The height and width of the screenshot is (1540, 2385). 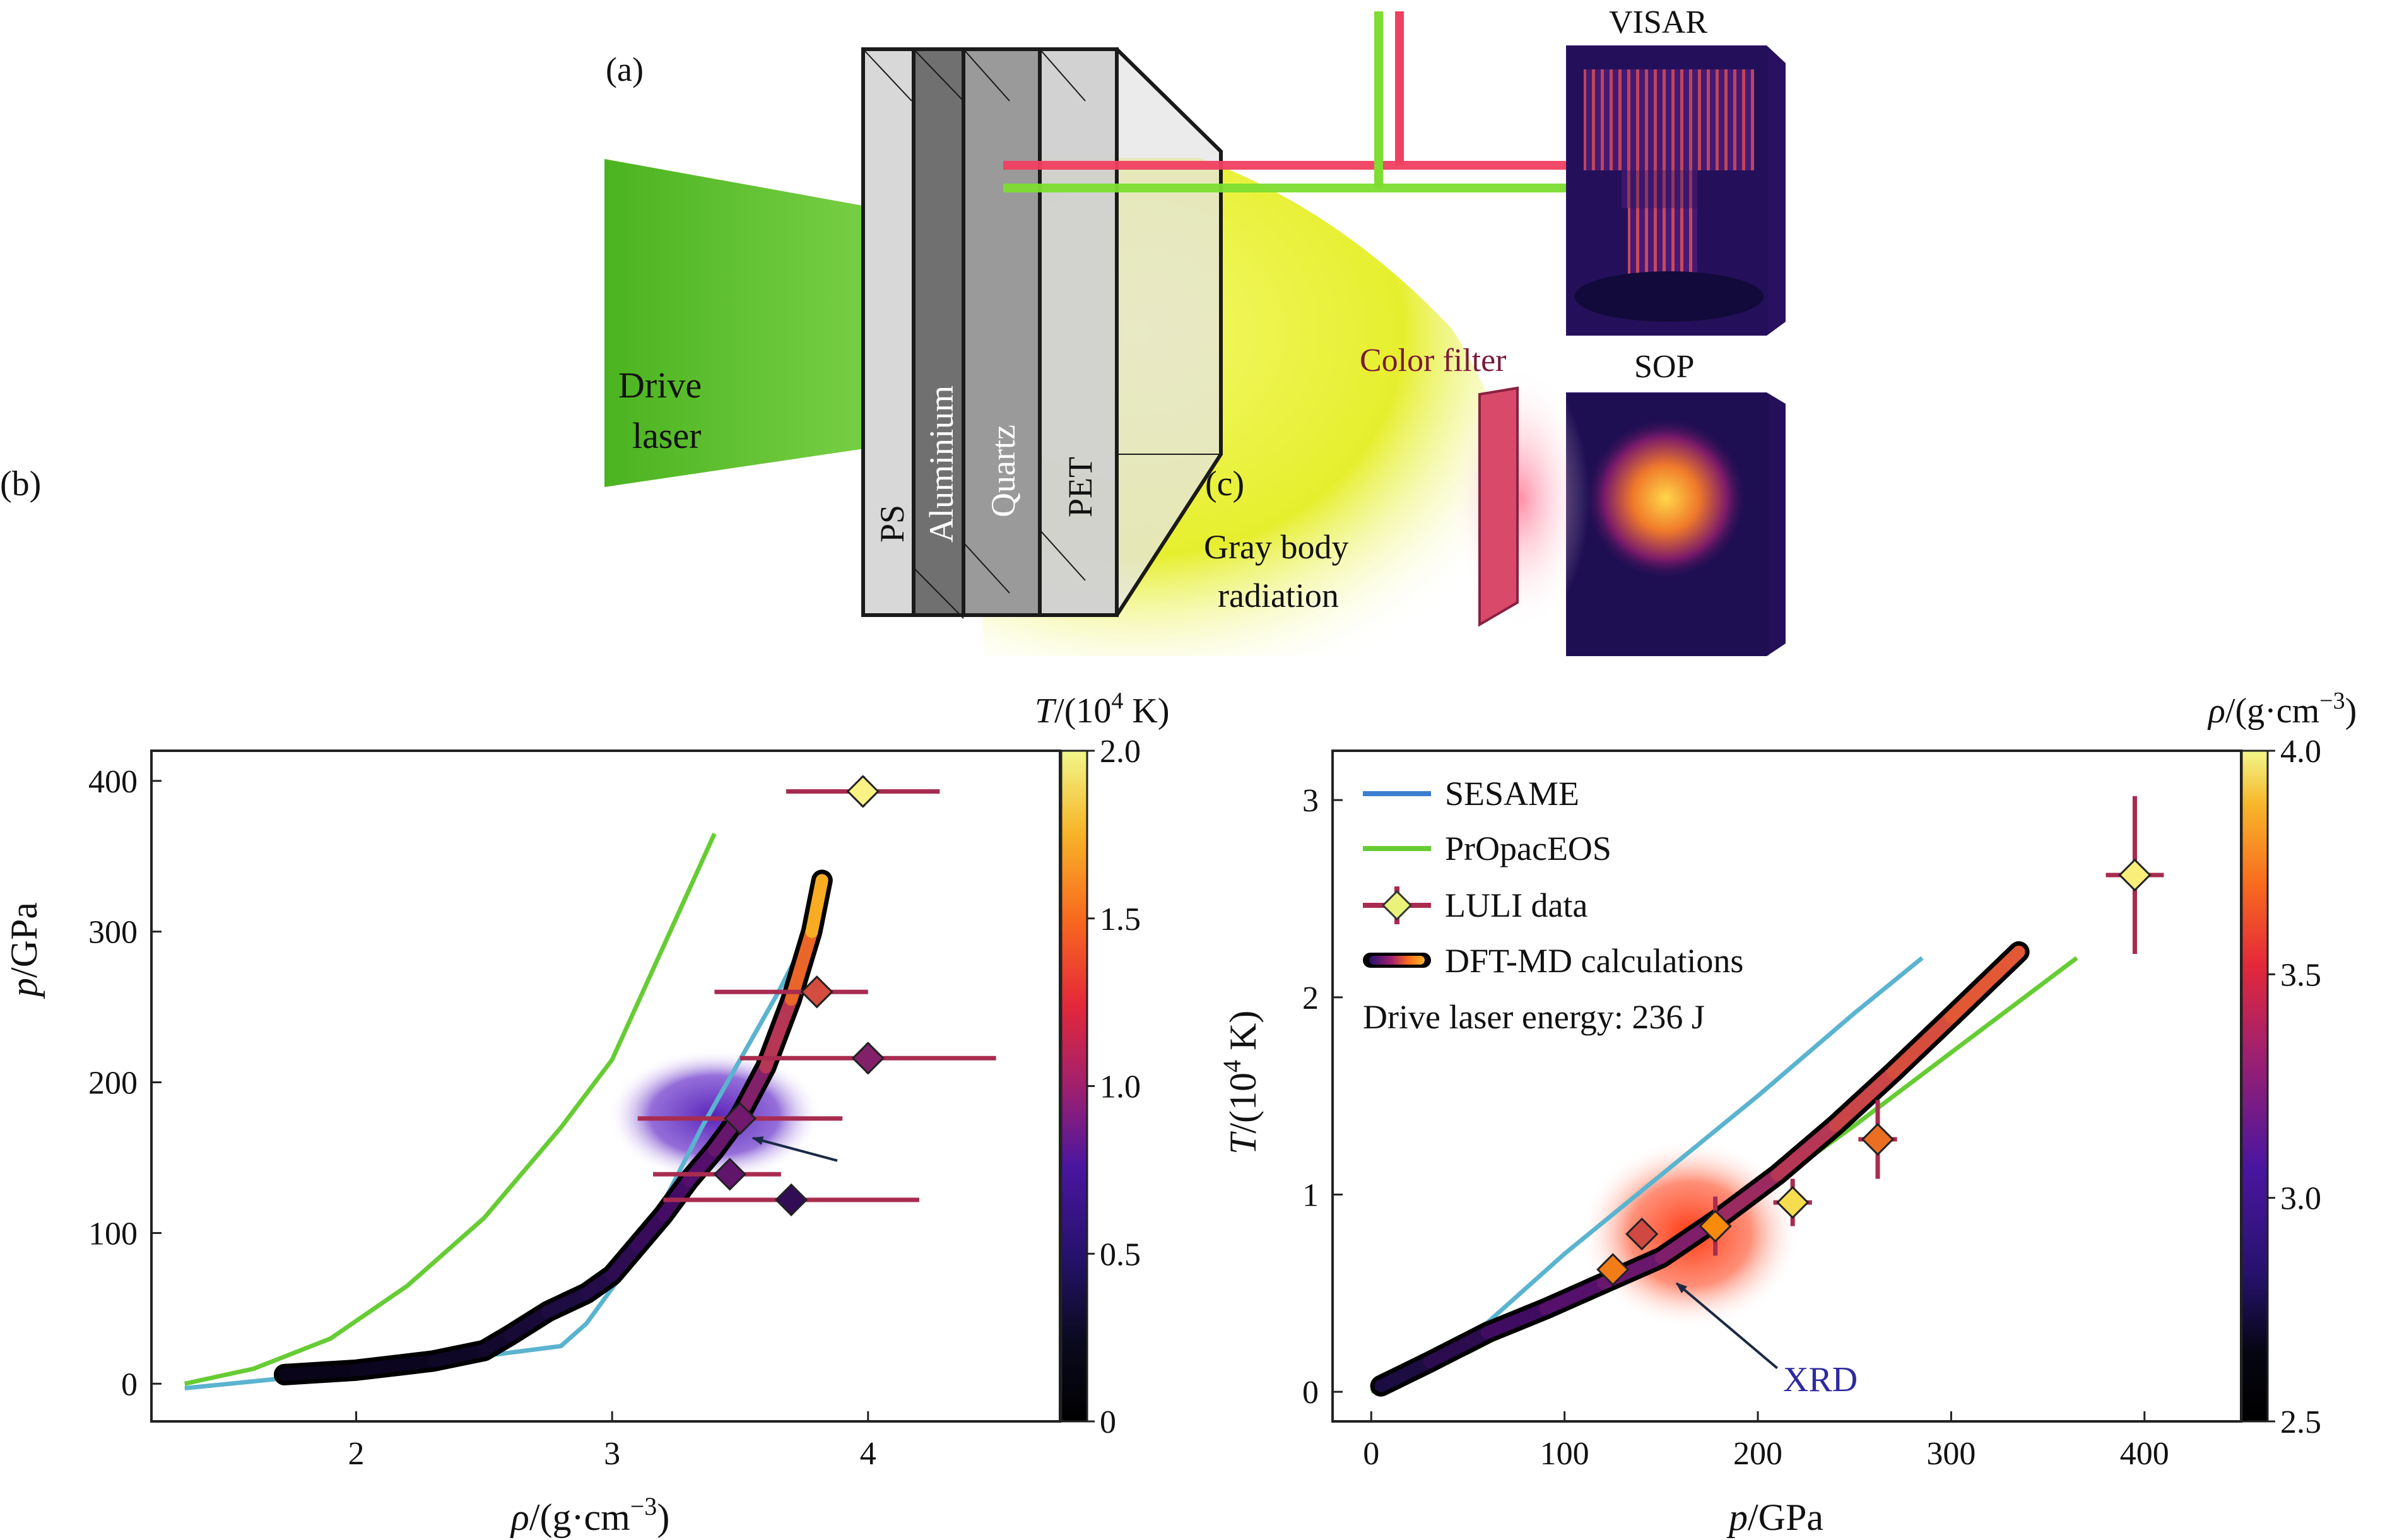 What do you see at coordinates (660, 385) in the screenshot?
I see `drive-laser-label-1: Drive` at bounding box center [660, 385].